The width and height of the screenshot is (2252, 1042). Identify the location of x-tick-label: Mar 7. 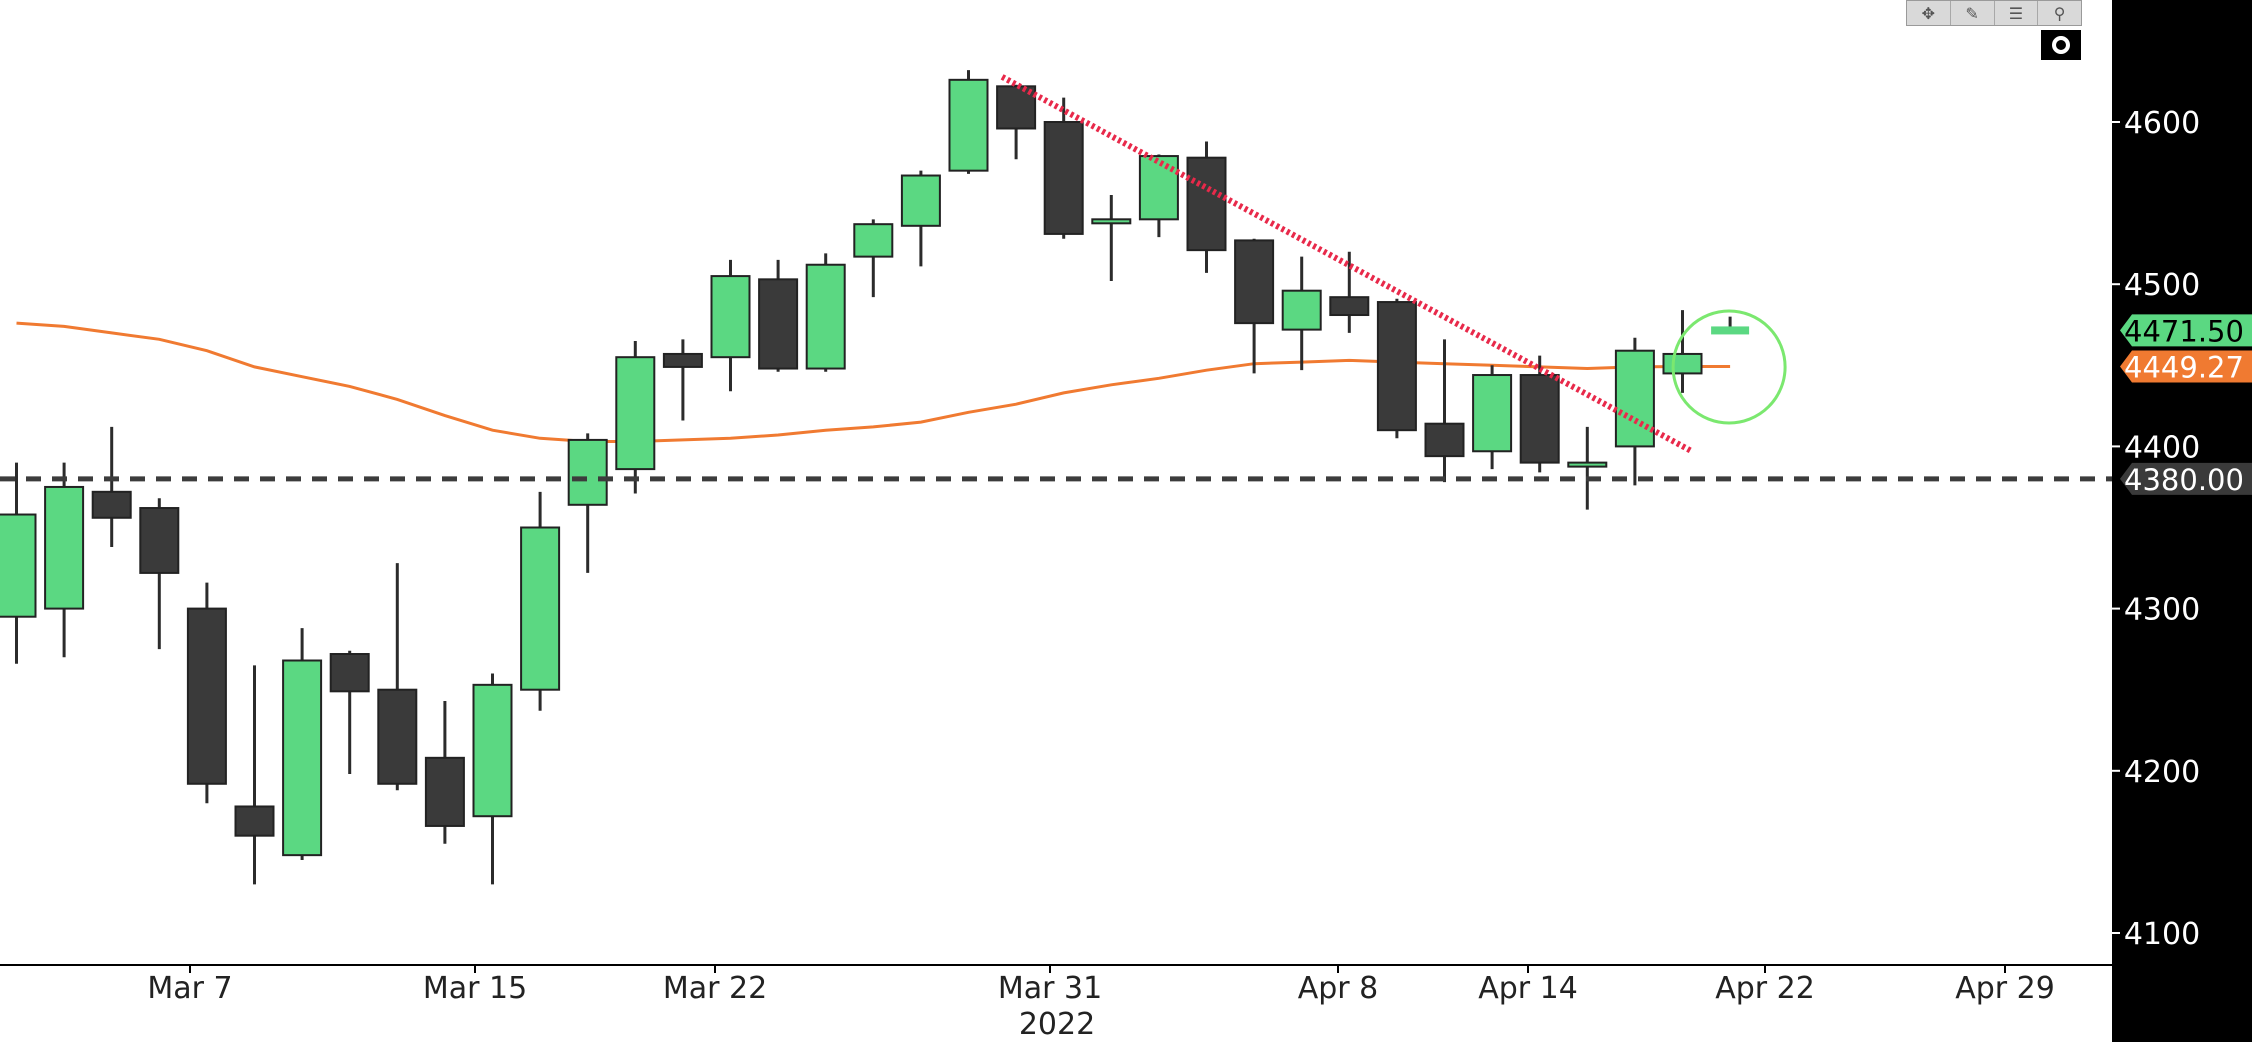
(189, 988).